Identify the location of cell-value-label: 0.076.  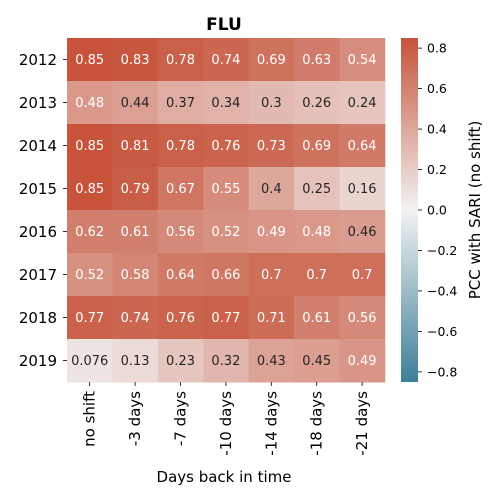
(89, 361).